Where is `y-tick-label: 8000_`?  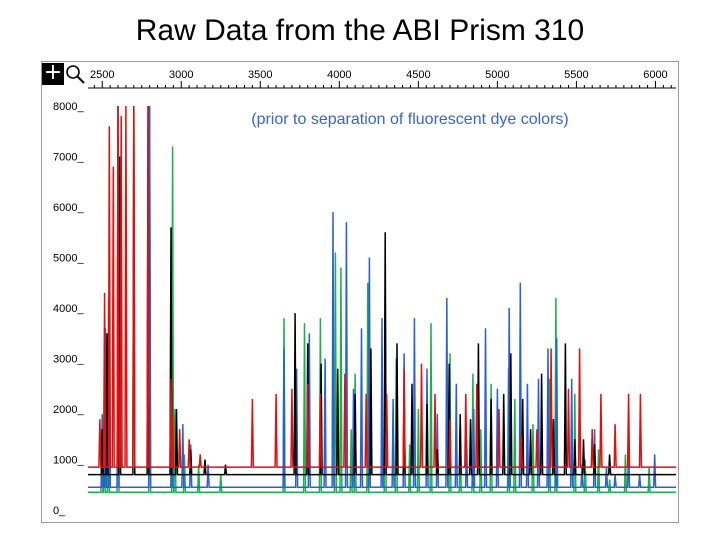 y-tick-label: 8000_ is located at coordinates (68, 107).